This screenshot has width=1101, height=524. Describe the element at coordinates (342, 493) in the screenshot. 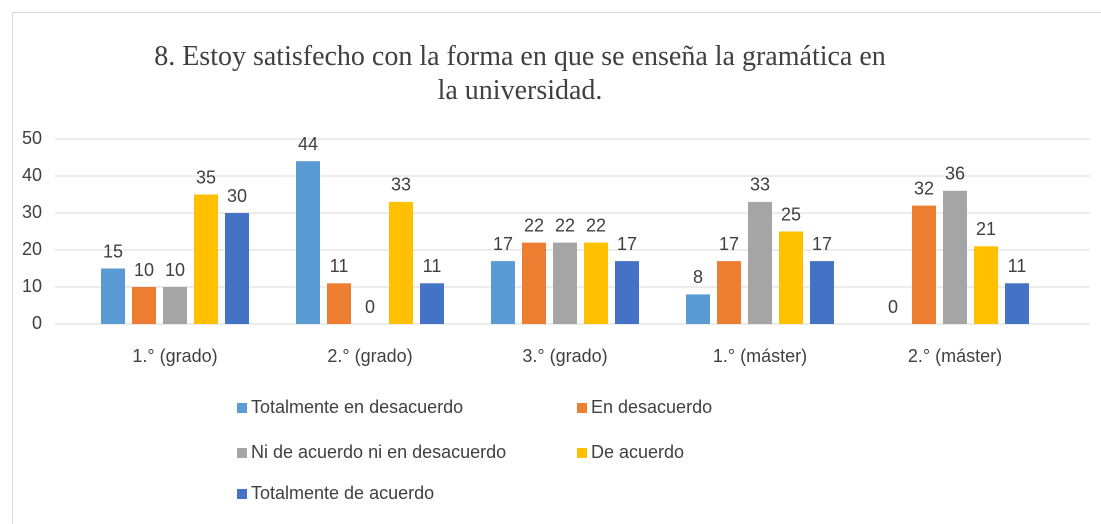

I see `legend-label: Totalmente de acuerdo` at that location.